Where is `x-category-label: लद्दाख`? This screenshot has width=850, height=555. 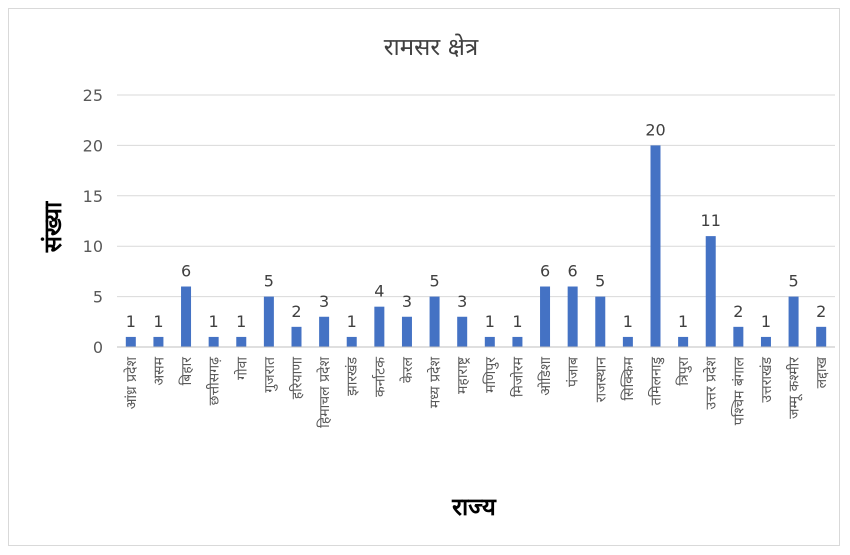
x-category-label: लद्दाख is located at coordinates (822, 372).